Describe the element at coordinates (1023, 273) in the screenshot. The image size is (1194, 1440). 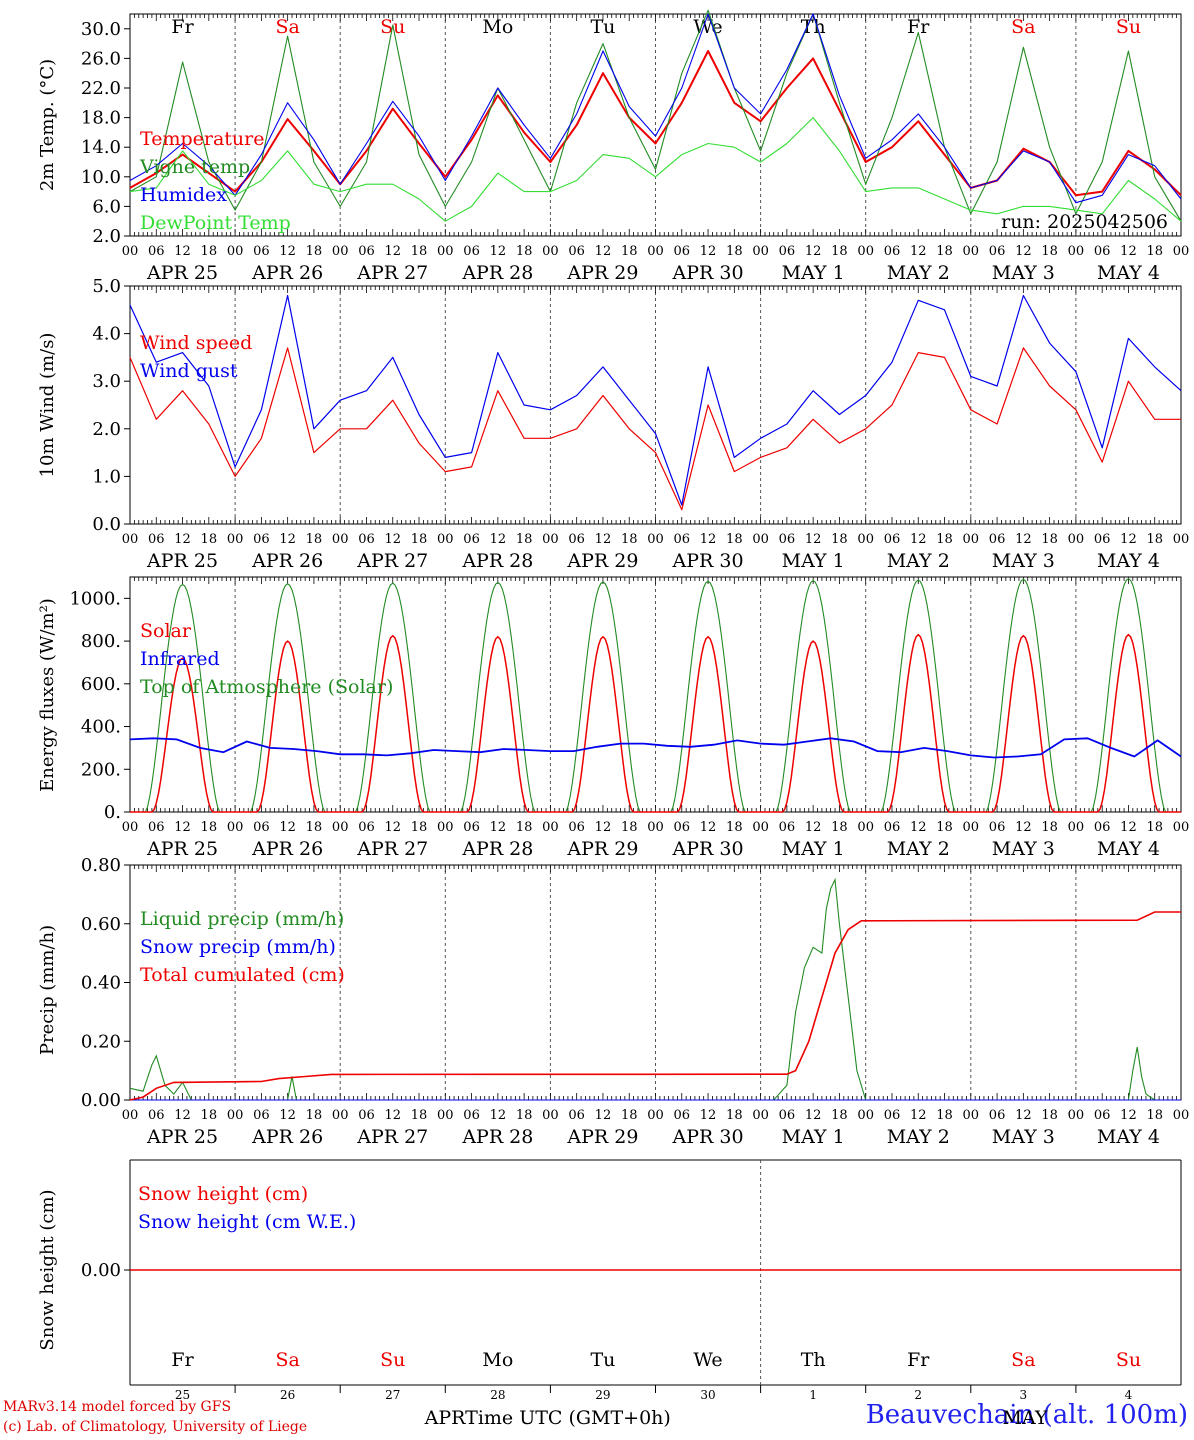
I see `date-label: MAY 3` at that location.